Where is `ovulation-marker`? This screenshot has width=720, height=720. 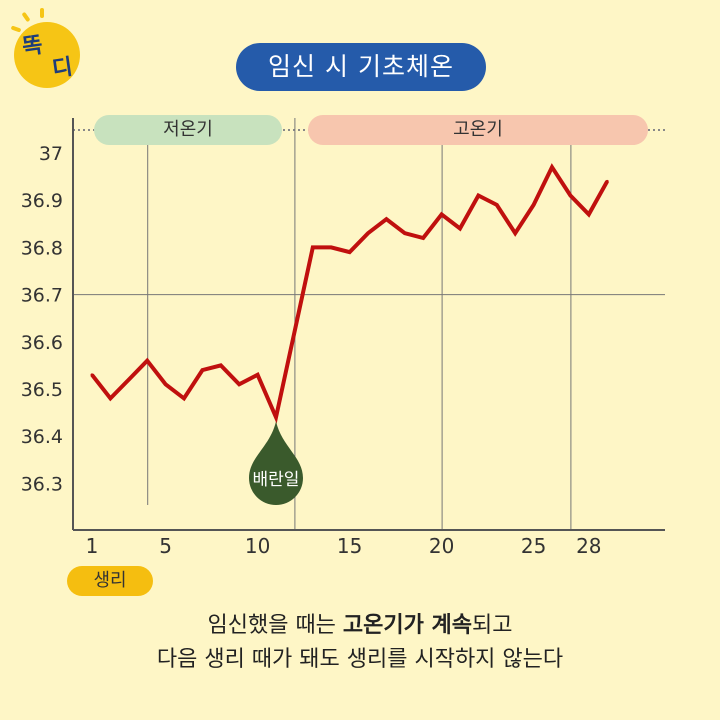 ovulation-marker is located at coordinates (276, 463).